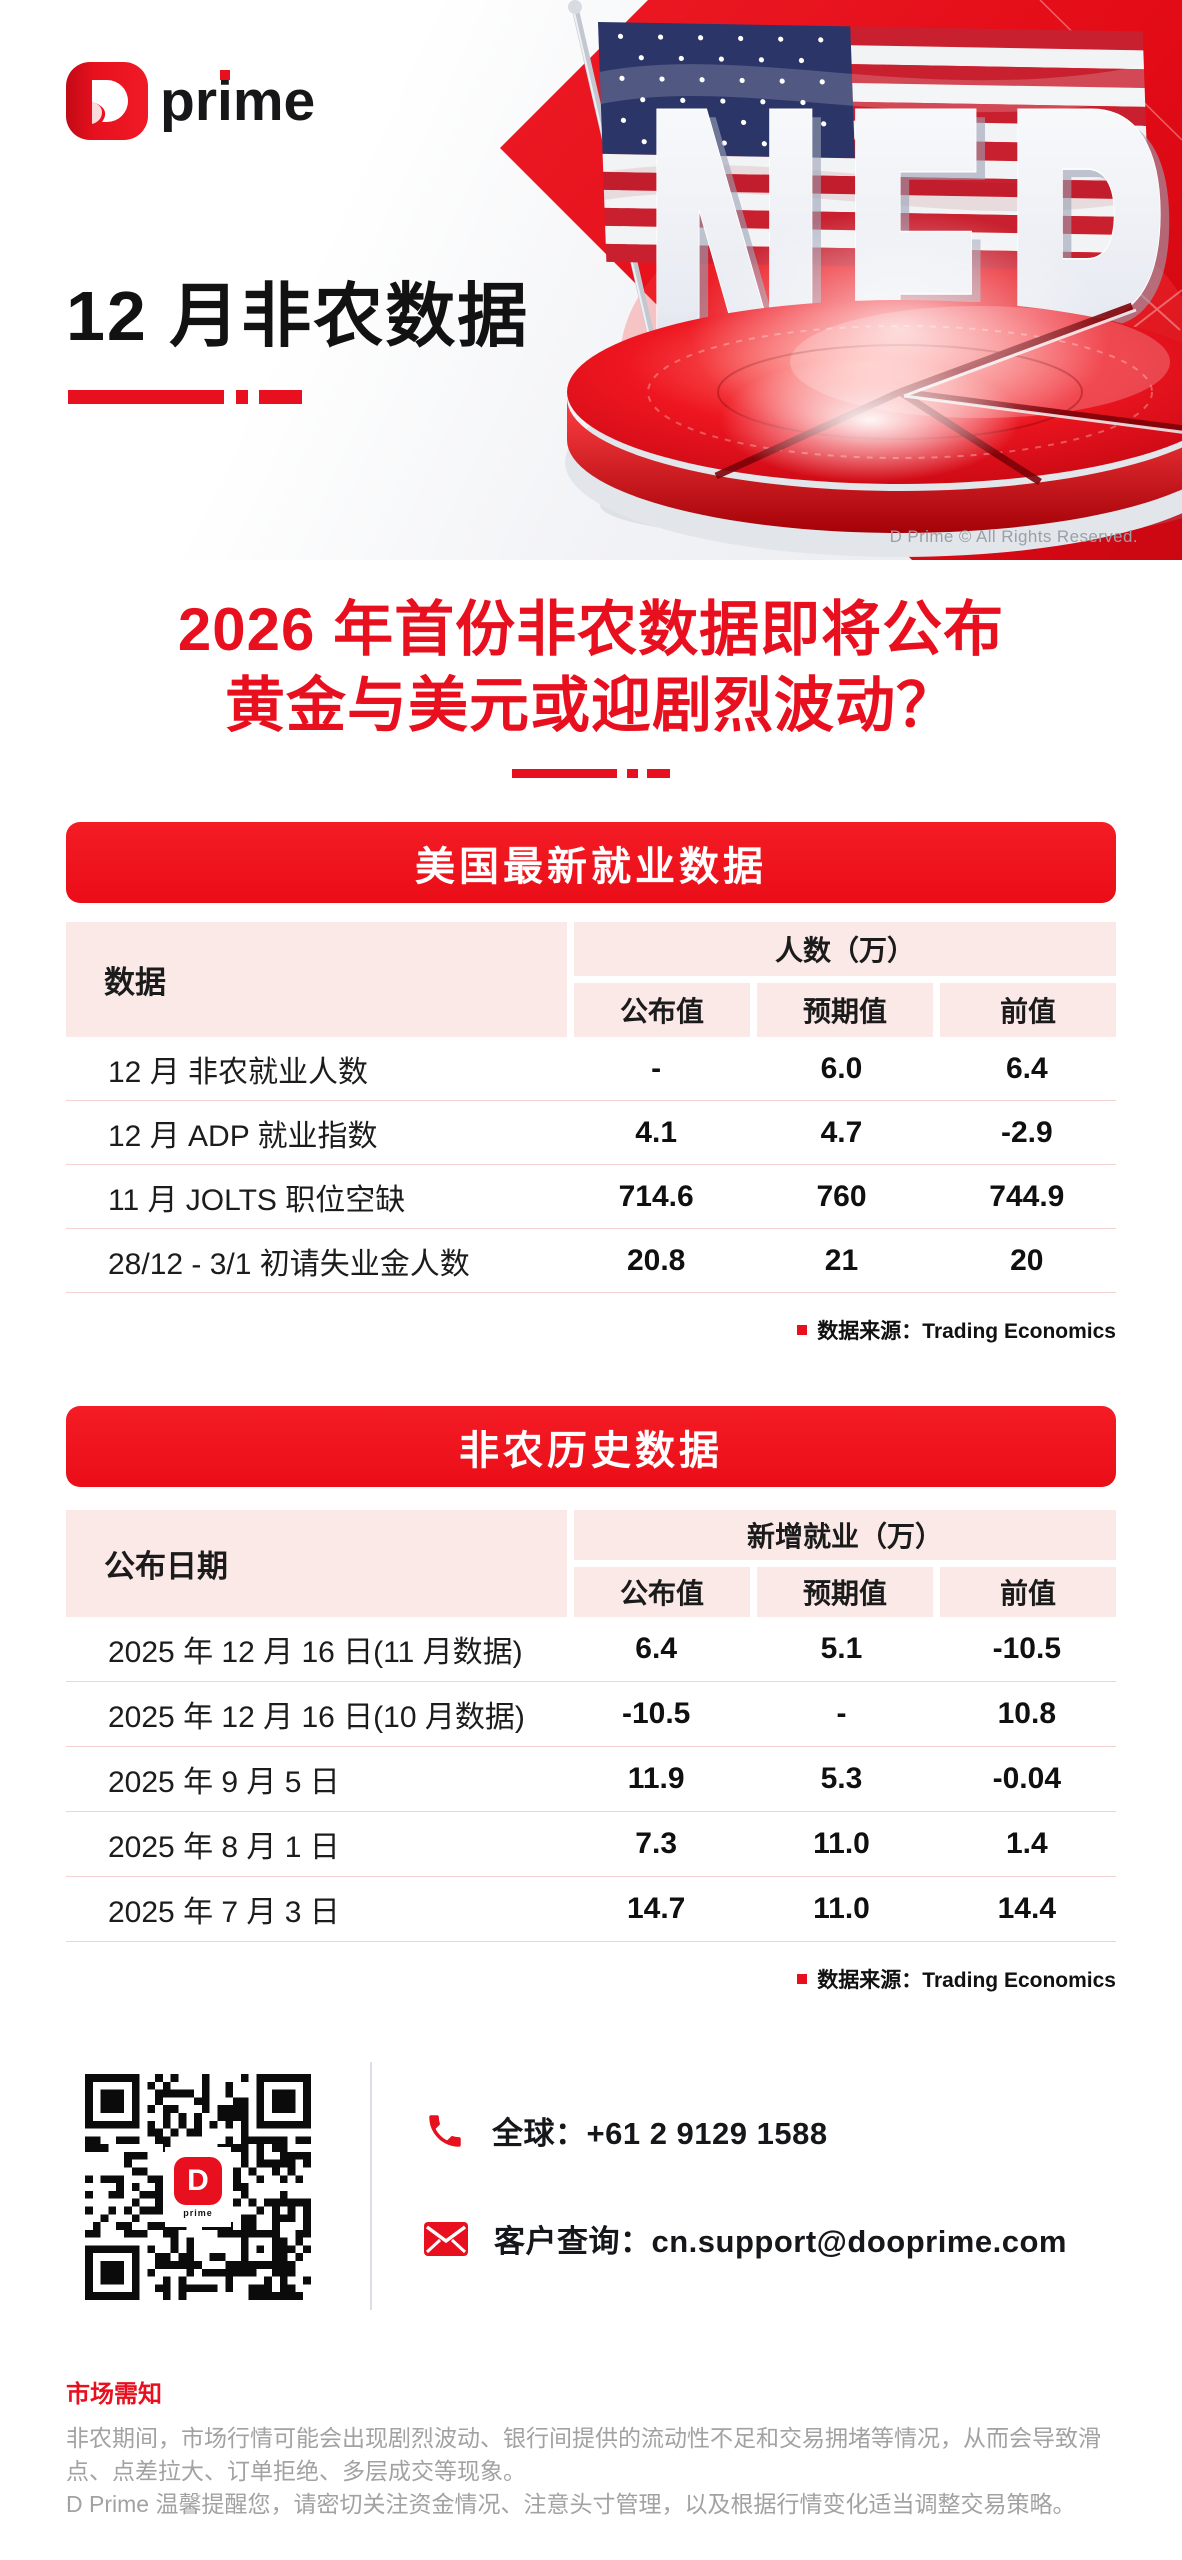  What do you see at coordinates (662, 1592) in the screenshot?
I see `table2-col-published: 公布值` at bounding box center [662, 1592].